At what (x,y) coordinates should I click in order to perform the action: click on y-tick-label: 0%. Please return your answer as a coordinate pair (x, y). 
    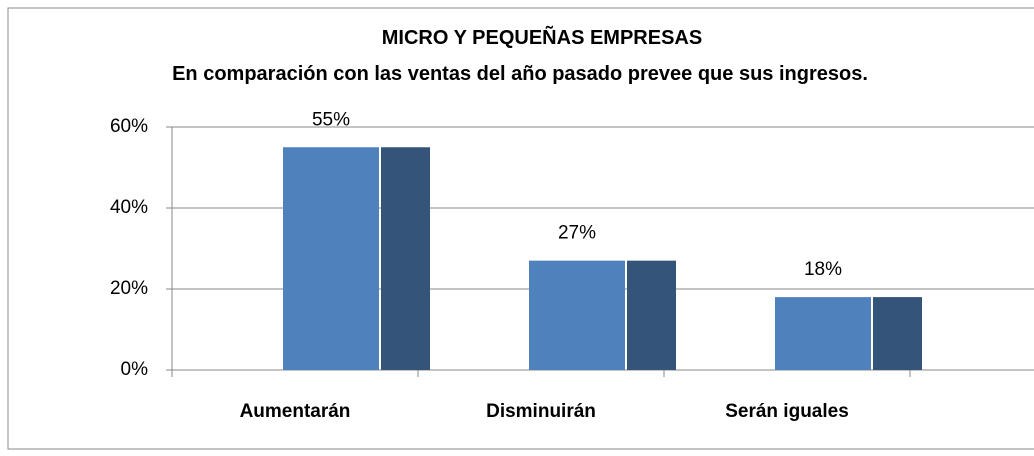
    Looking at the image, I should click on (135, 369).